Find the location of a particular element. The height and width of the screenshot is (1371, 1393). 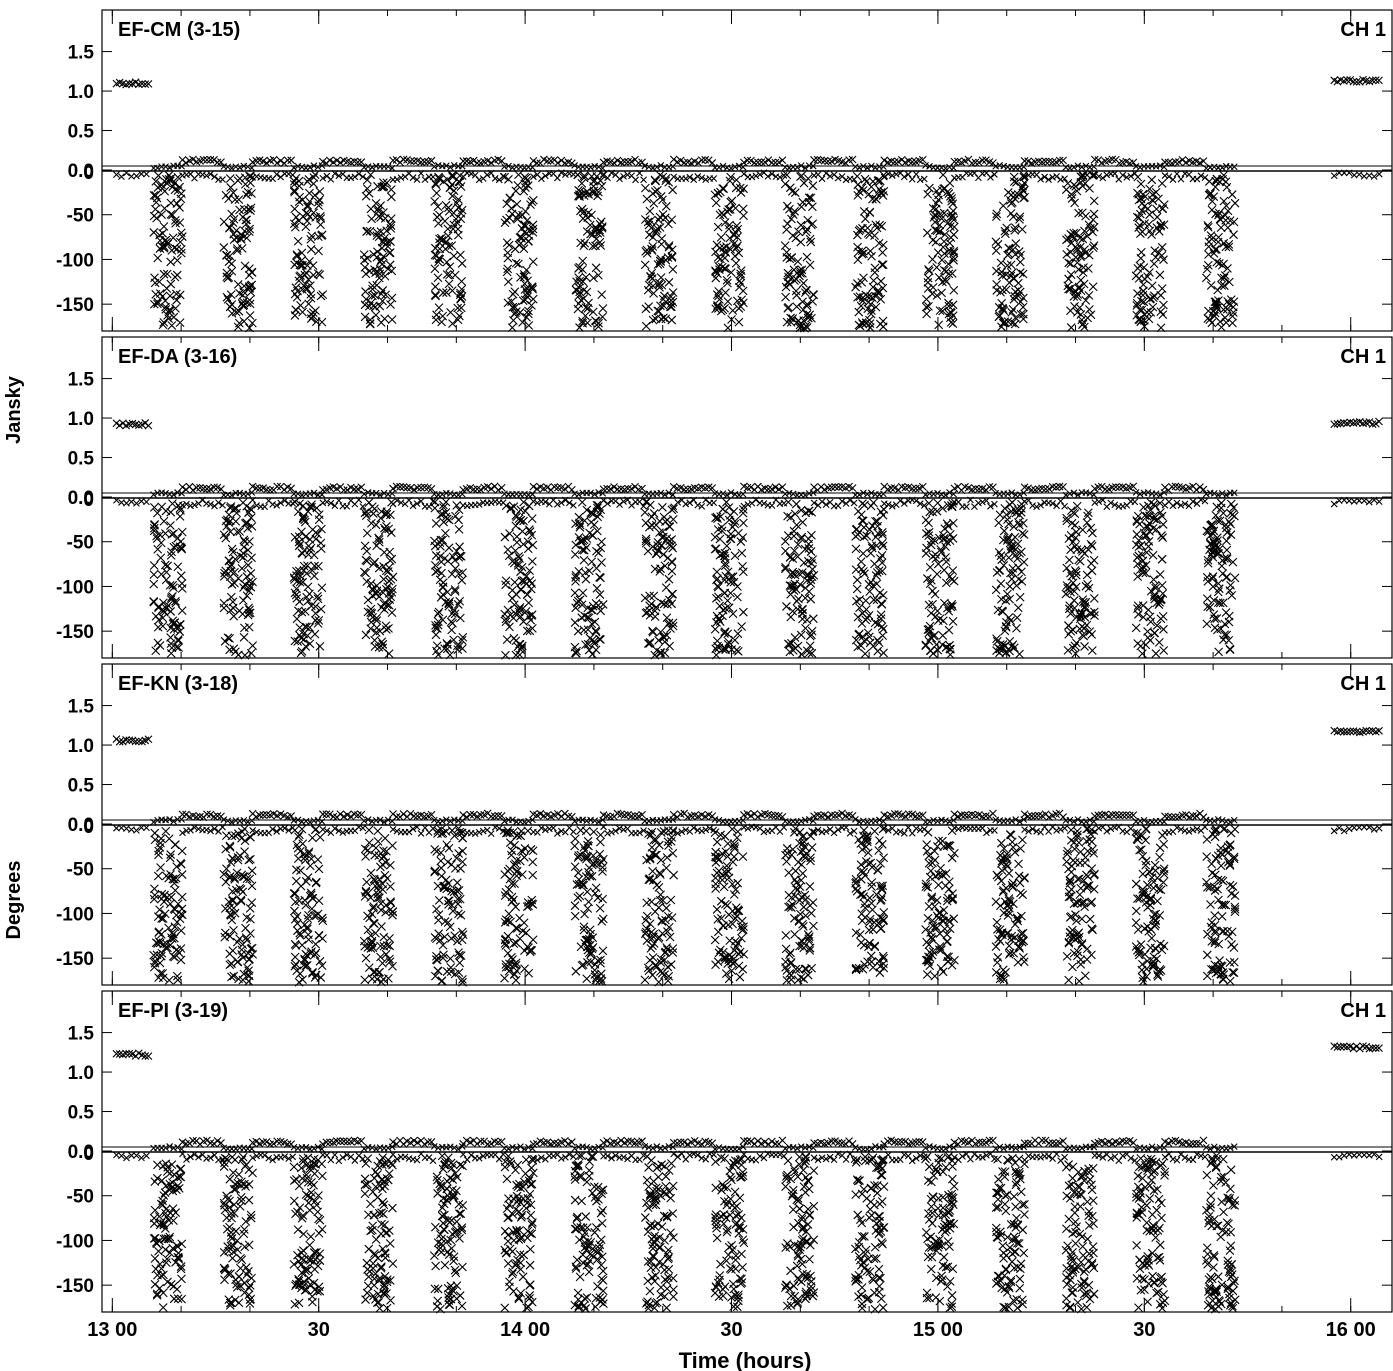

target-amplitude is located at coordinates (694, 490).